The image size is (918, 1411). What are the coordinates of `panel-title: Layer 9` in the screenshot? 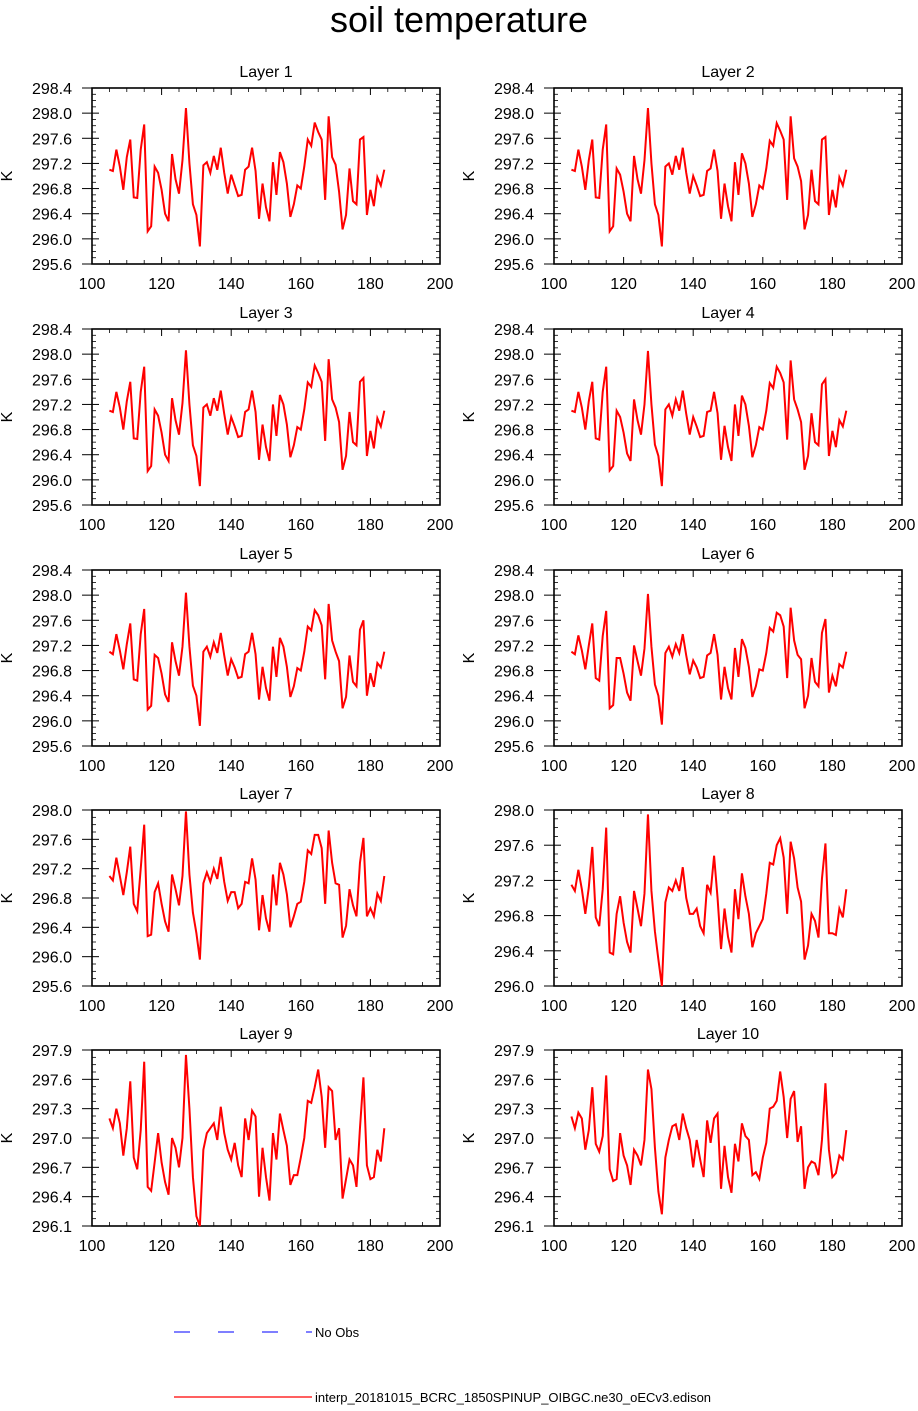 It's located at (265, 1034).